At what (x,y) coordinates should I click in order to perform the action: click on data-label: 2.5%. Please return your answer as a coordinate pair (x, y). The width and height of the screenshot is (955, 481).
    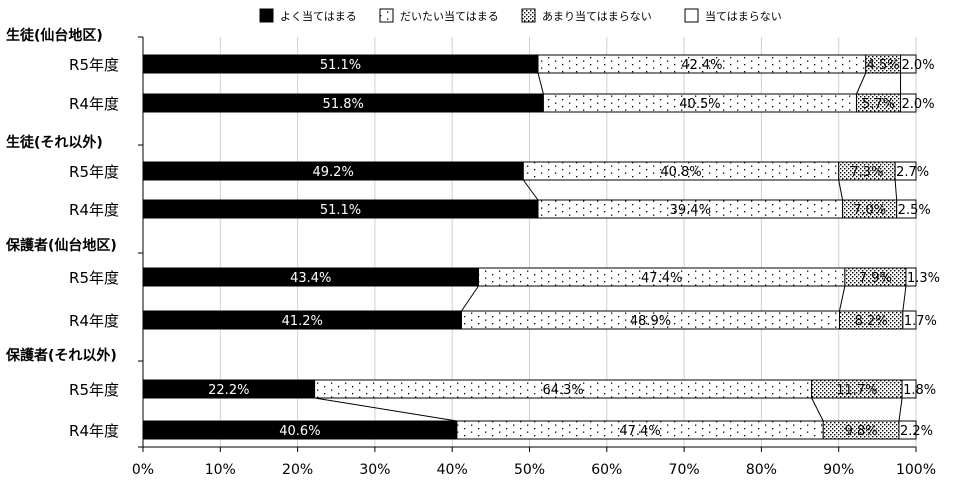
    Looking at the image, I should click on (914, 210).